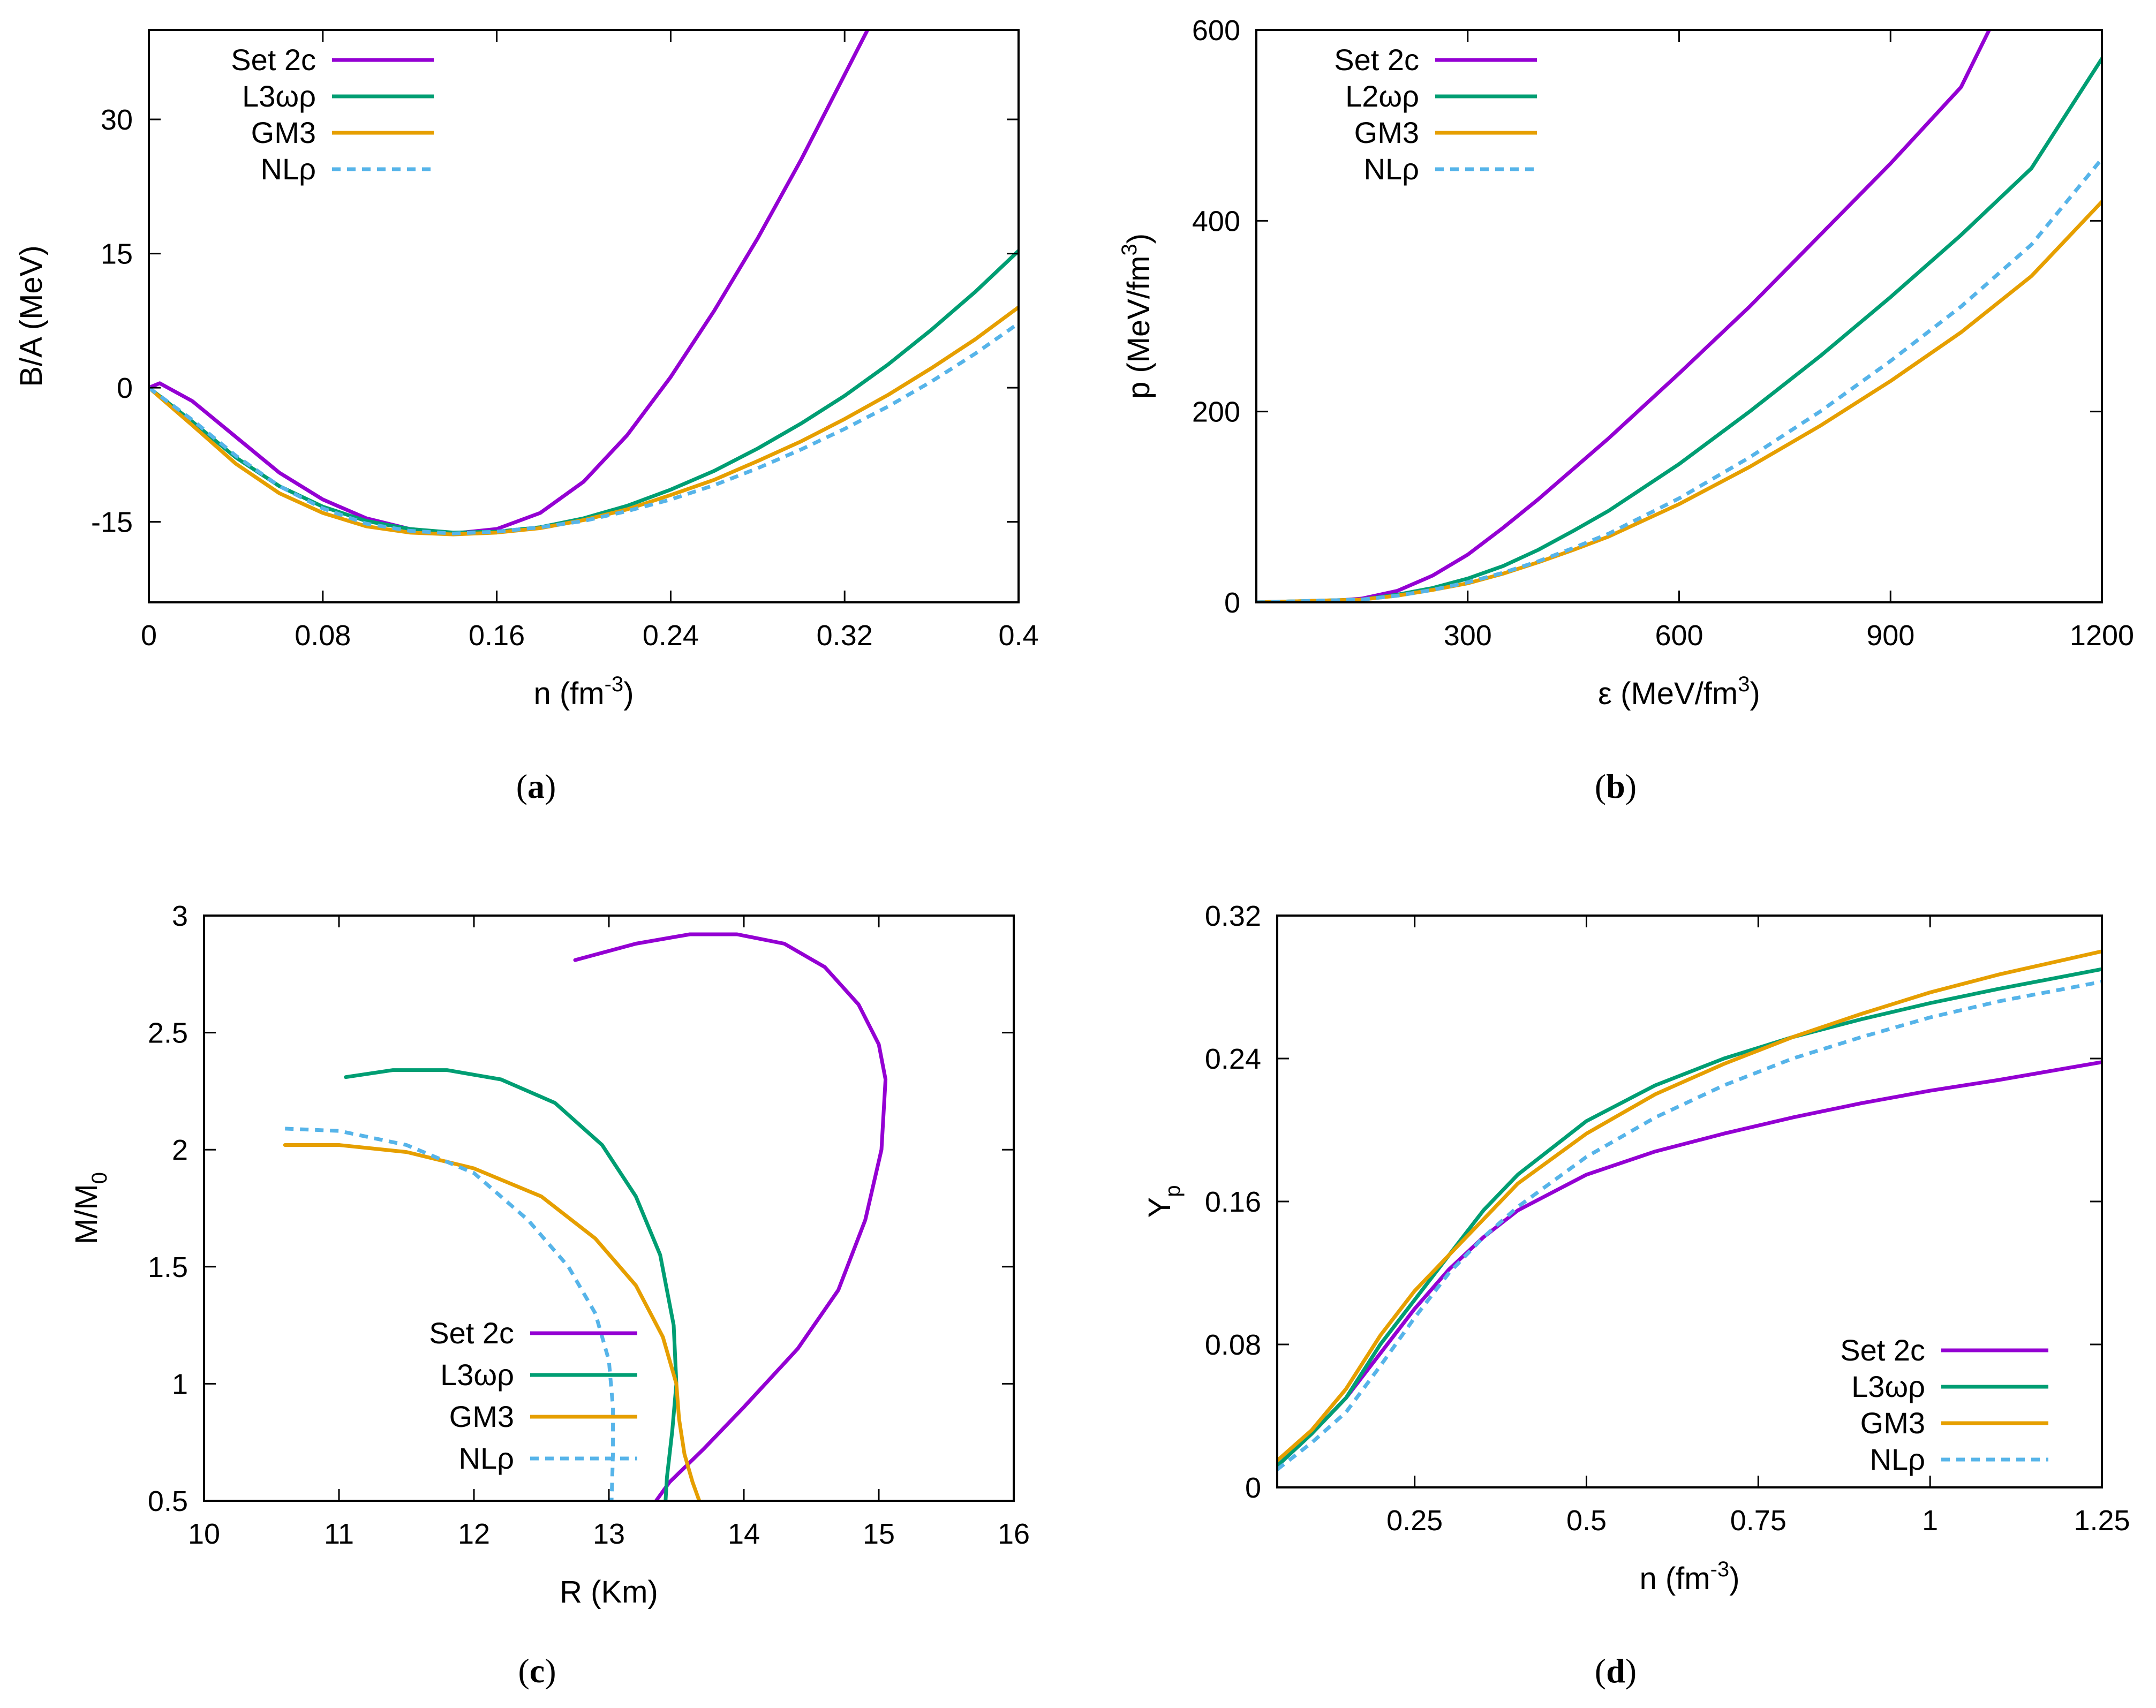 The width and height of the screenshot is (2156, 1708). What do you see at coordinates (533, 1396) in the screenshot?
I see `legend-c: Set 2c L3ωρ GM3 NLρ` at bounding box center [533, 1396].